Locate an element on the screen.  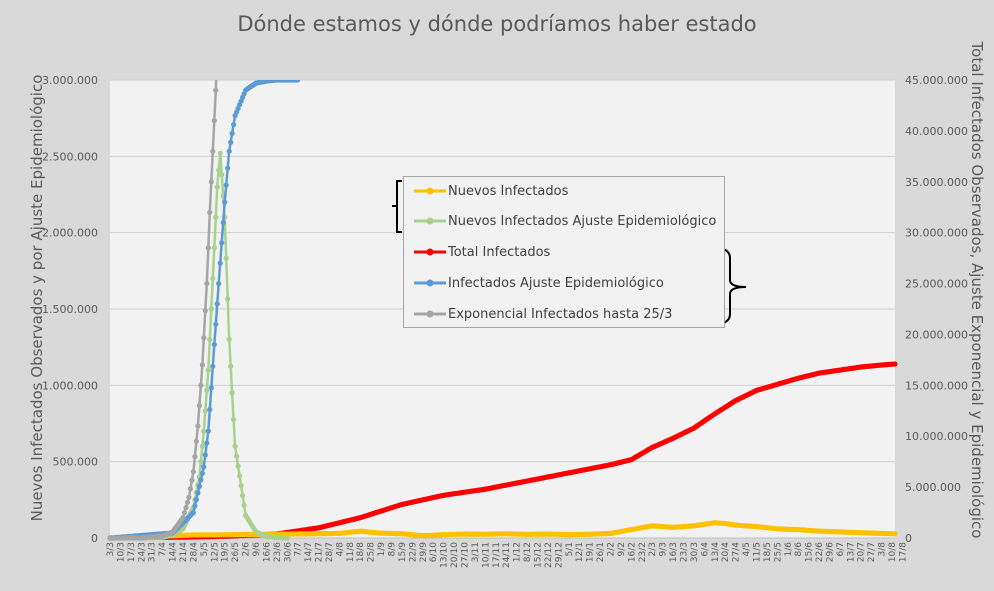
x-tick-label: 19/5 is located at coordinates (226, 552).